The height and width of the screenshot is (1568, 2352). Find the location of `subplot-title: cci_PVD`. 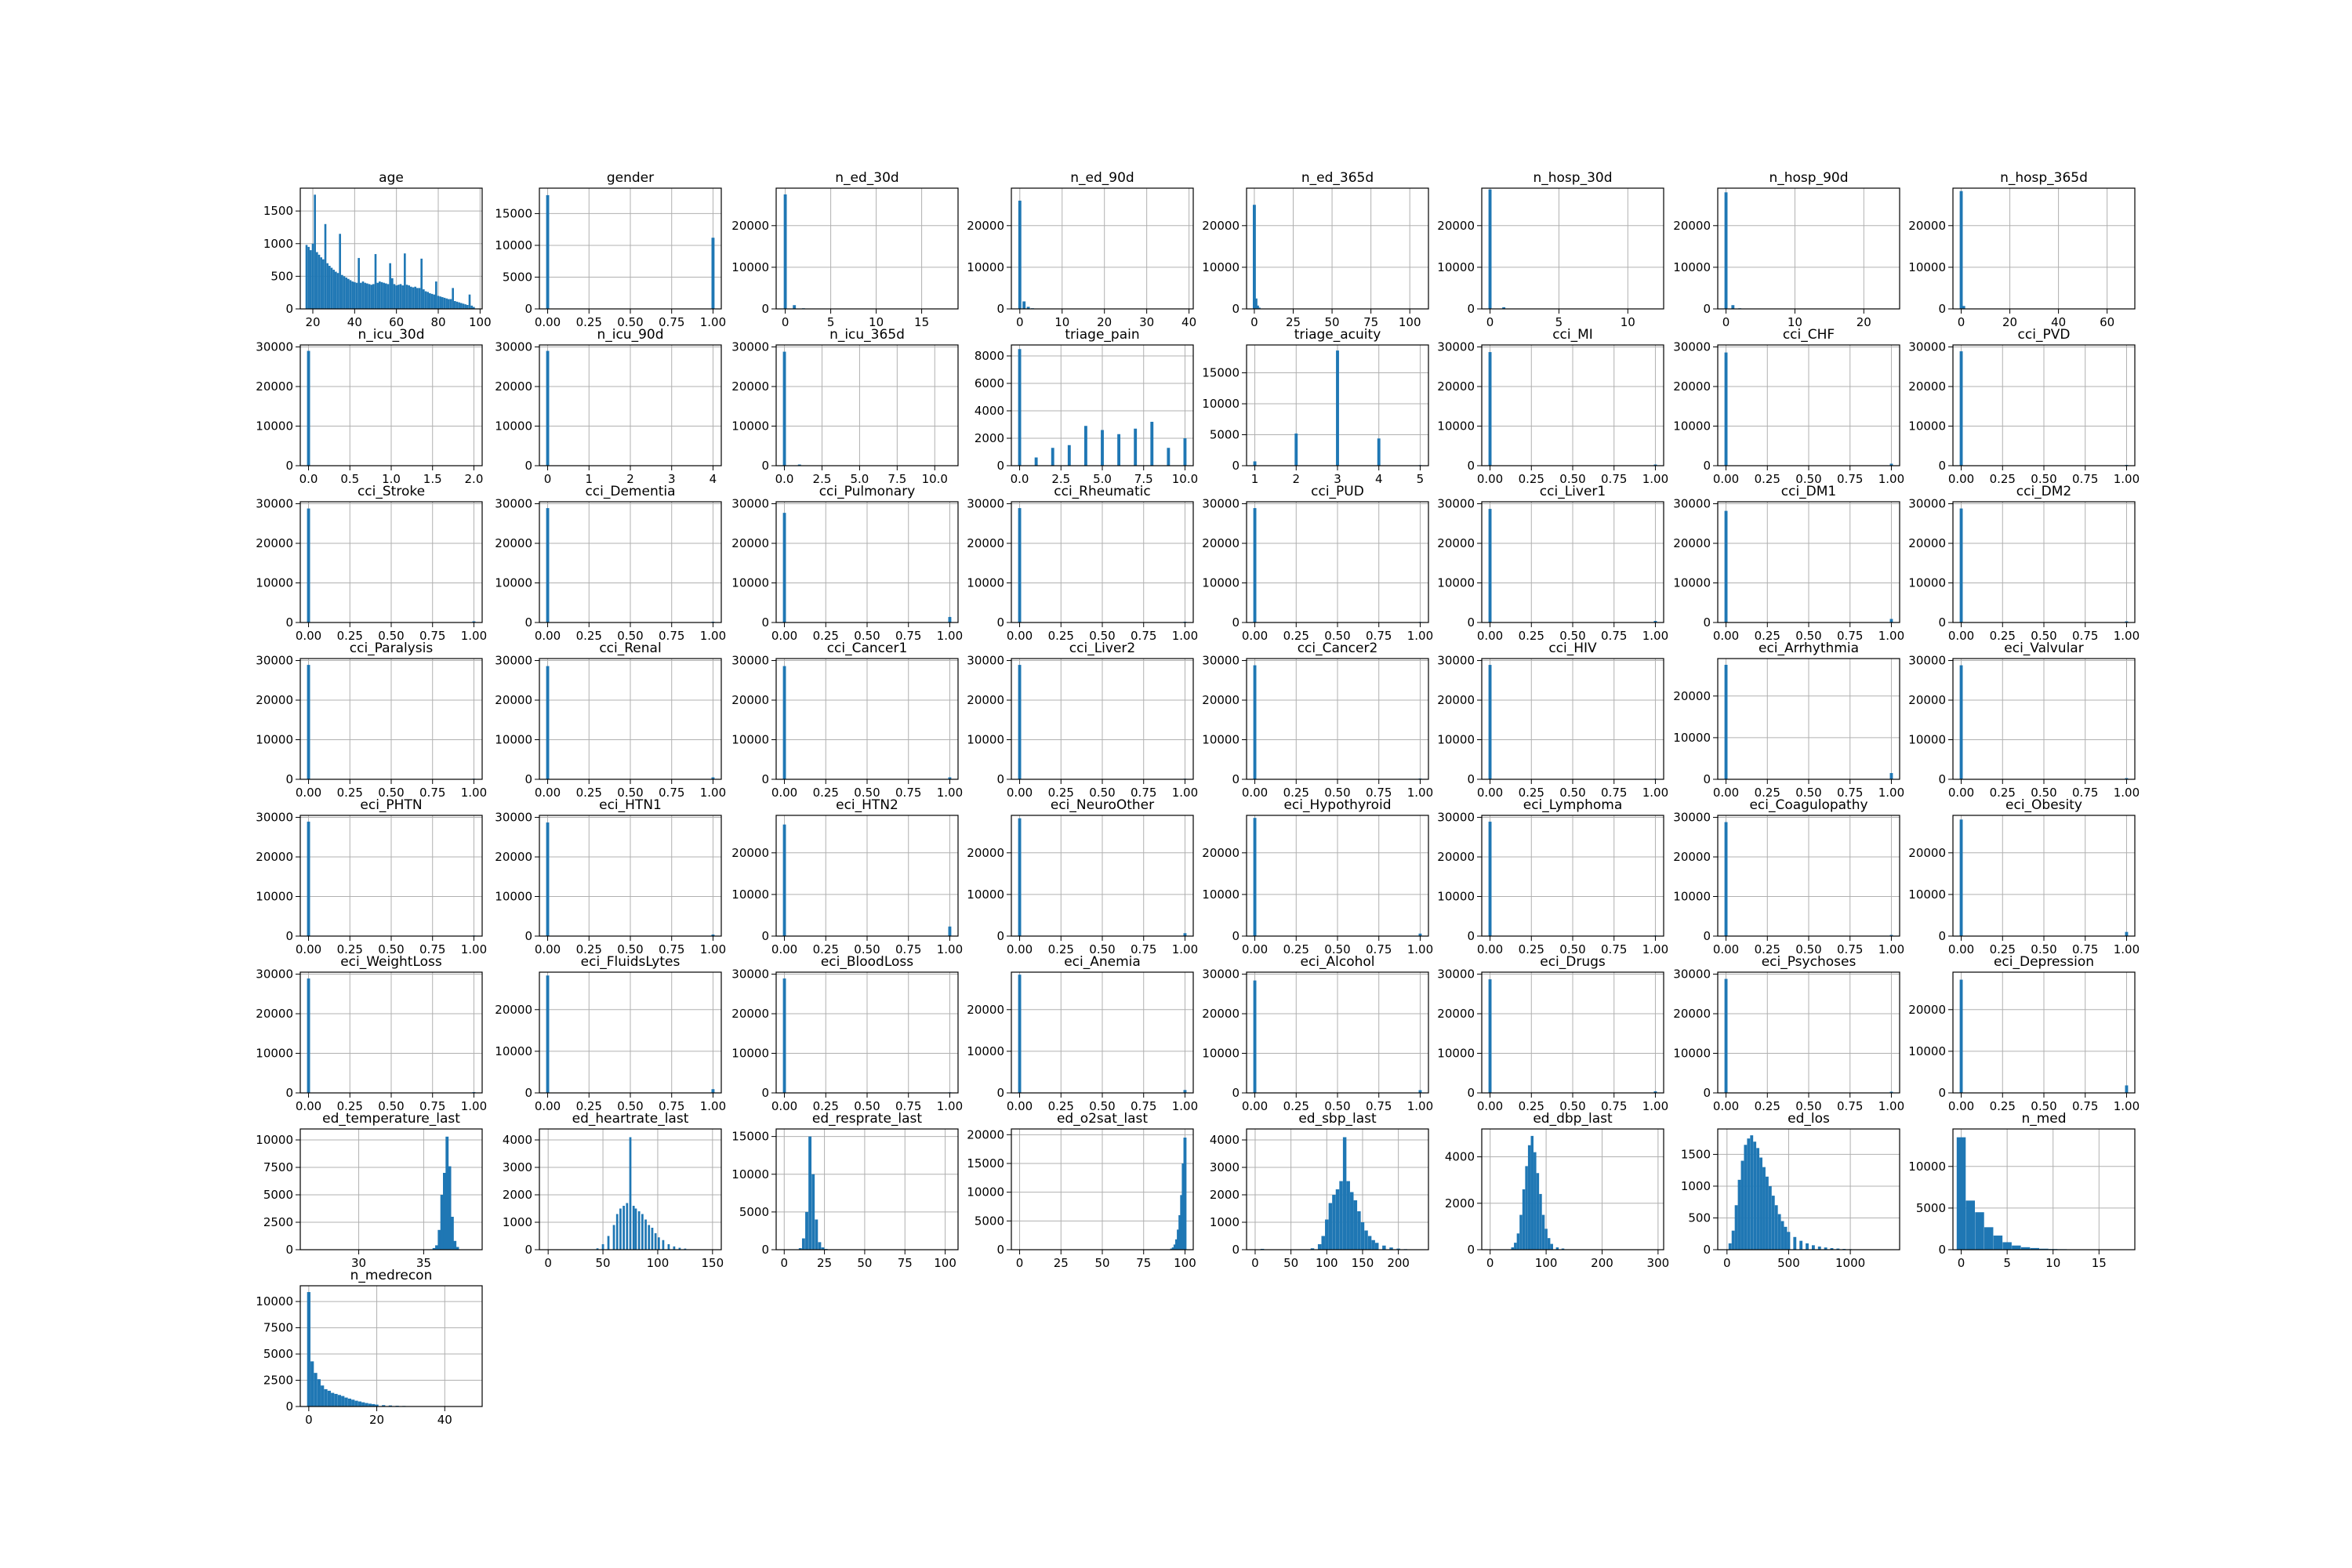

subplot-title: cci_PVD is located at coordinates (2044, 335).